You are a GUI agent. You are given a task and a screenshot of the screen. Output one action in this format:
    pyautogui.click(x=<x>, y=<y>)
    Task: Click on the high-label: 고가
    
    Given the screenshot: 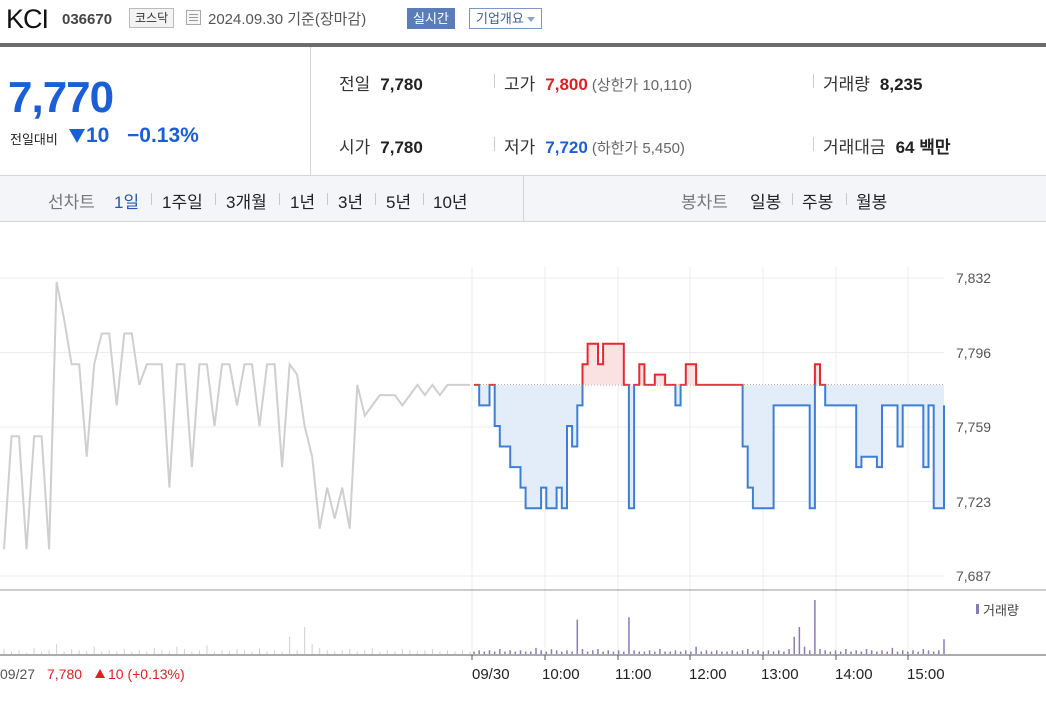 What is the action you would take?
    pyautogui.click(x=520, y=84)
    